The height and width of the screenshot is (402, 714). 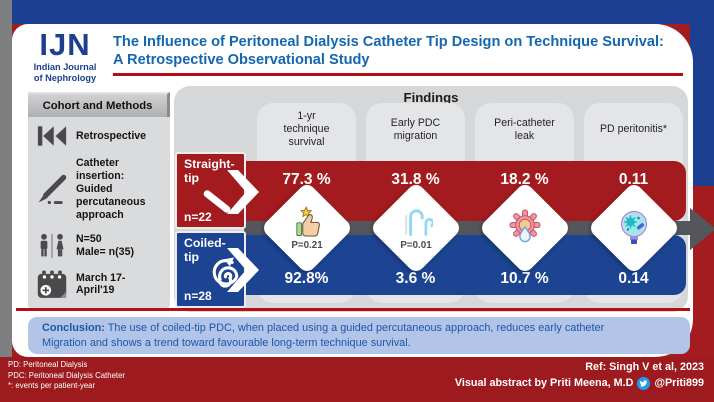 I want to click on cohort-methods-panel: Cohort and Methods Retrospective, so click(x=99, y=200).